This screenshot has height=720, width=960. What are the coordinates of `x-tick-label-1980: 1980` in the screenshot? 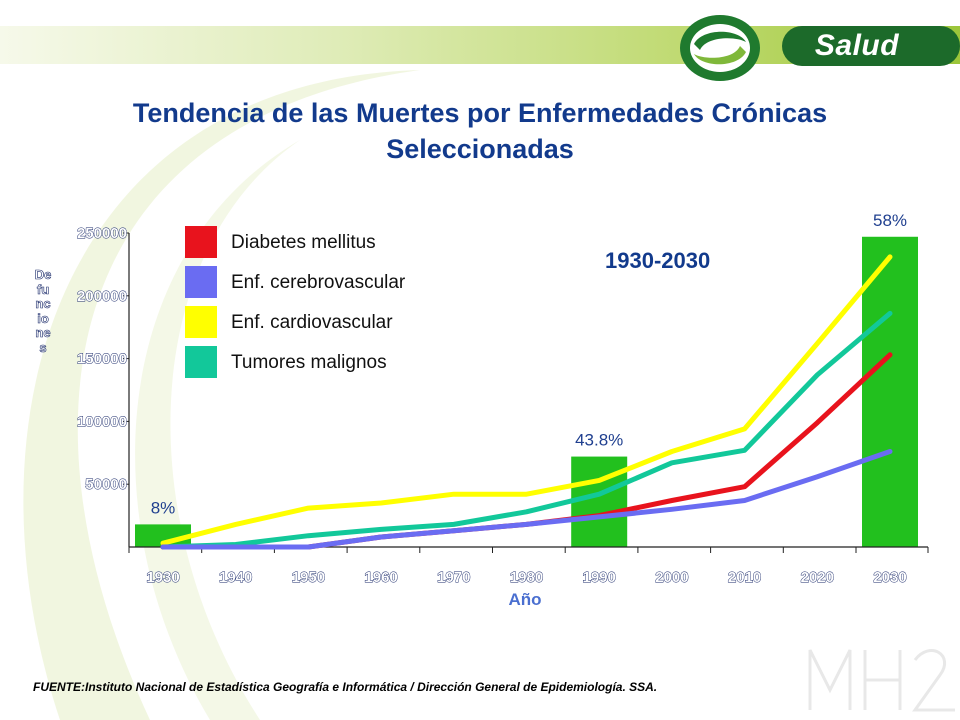 It's located at (526, 577).